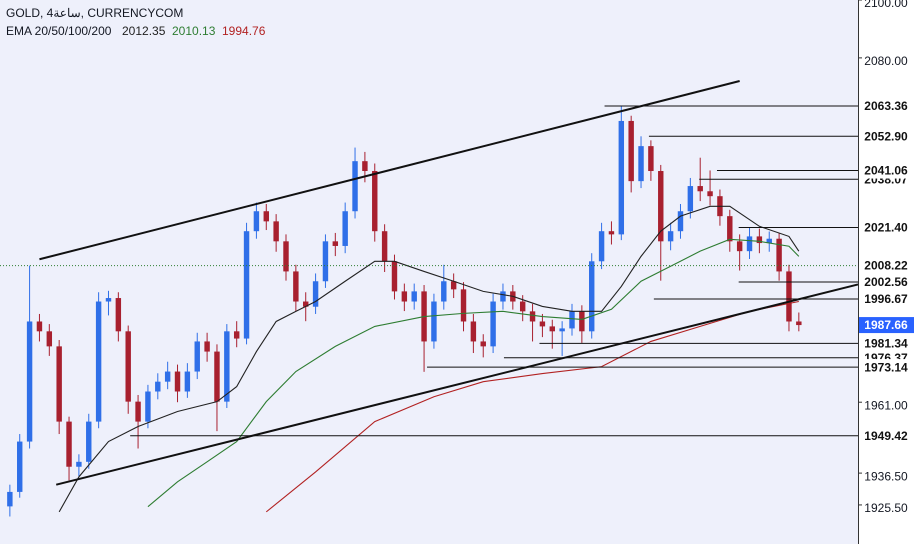 This screenshot has width=914, height=544. I want to click on level-label: 1949.42, so click(886, 436).